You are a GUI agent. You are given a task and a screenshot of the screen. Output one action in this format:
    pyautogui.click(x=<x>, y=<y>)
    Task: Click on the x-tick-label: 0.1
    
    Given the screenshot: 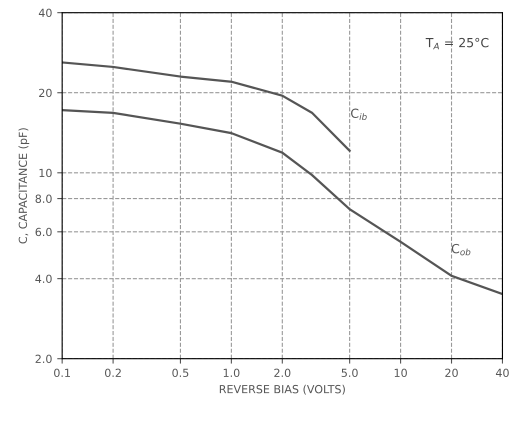 What is the action you would take?
    pyautogui.click(x=62, y=373)
    